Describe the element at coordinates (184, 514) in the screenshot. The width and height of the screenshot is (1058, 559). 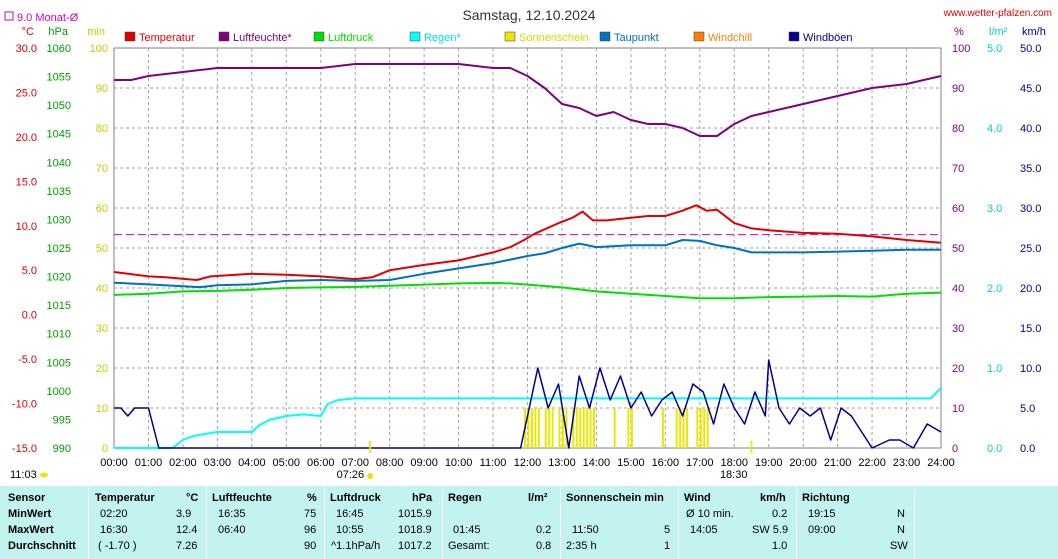
I see `stats-temp-val: 3.9` at that location.